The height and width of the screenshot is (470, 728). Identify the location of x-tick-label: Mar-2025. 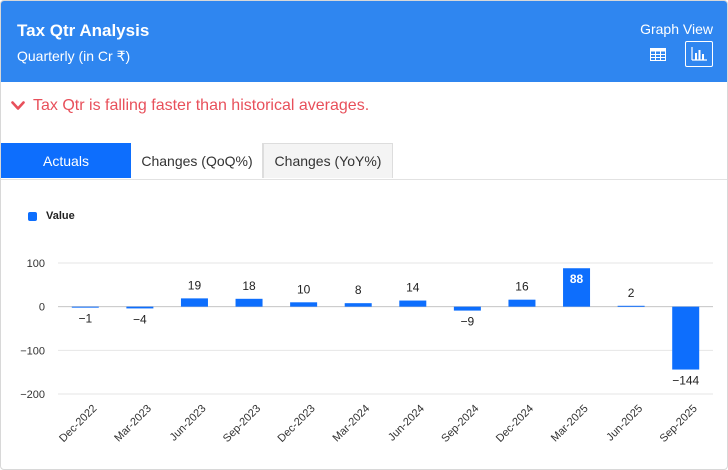
(570, 424).